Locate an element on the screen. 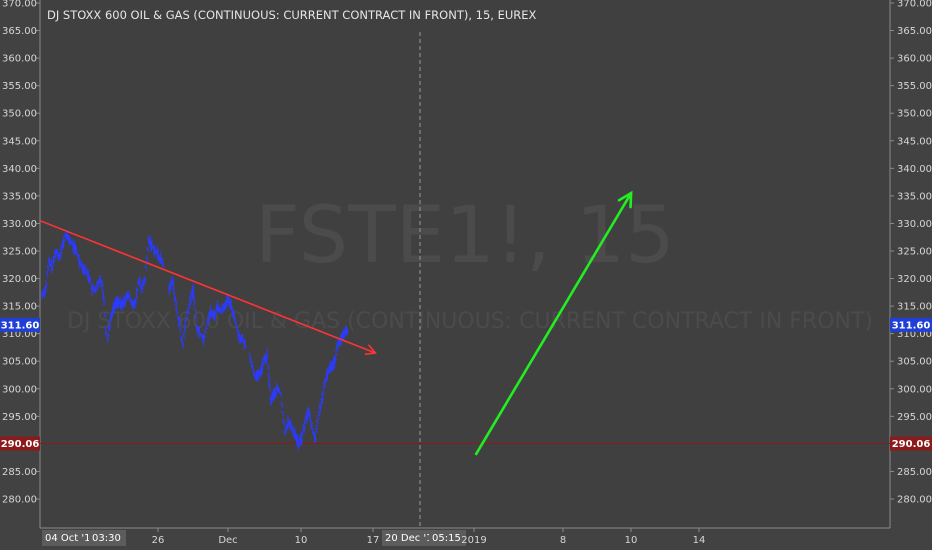  right-tick-label: 295.00 is located at coordinates (914, 417).